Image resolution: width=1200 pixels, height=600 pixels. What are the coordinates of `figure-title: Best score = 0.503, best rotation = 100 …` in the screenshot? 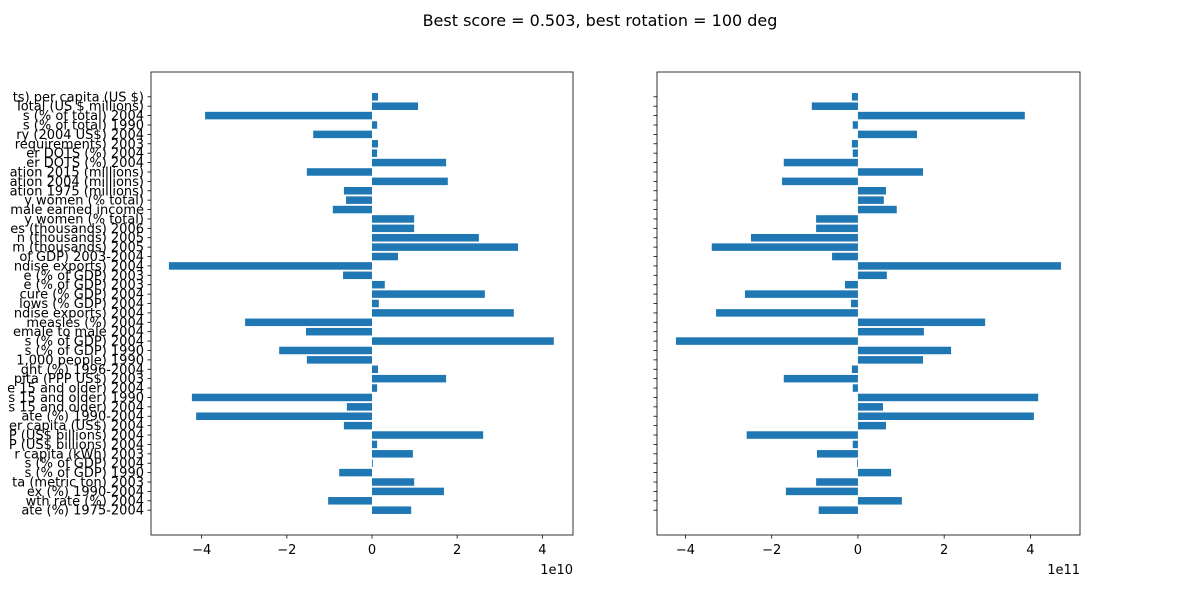 It's located at (600, 20).